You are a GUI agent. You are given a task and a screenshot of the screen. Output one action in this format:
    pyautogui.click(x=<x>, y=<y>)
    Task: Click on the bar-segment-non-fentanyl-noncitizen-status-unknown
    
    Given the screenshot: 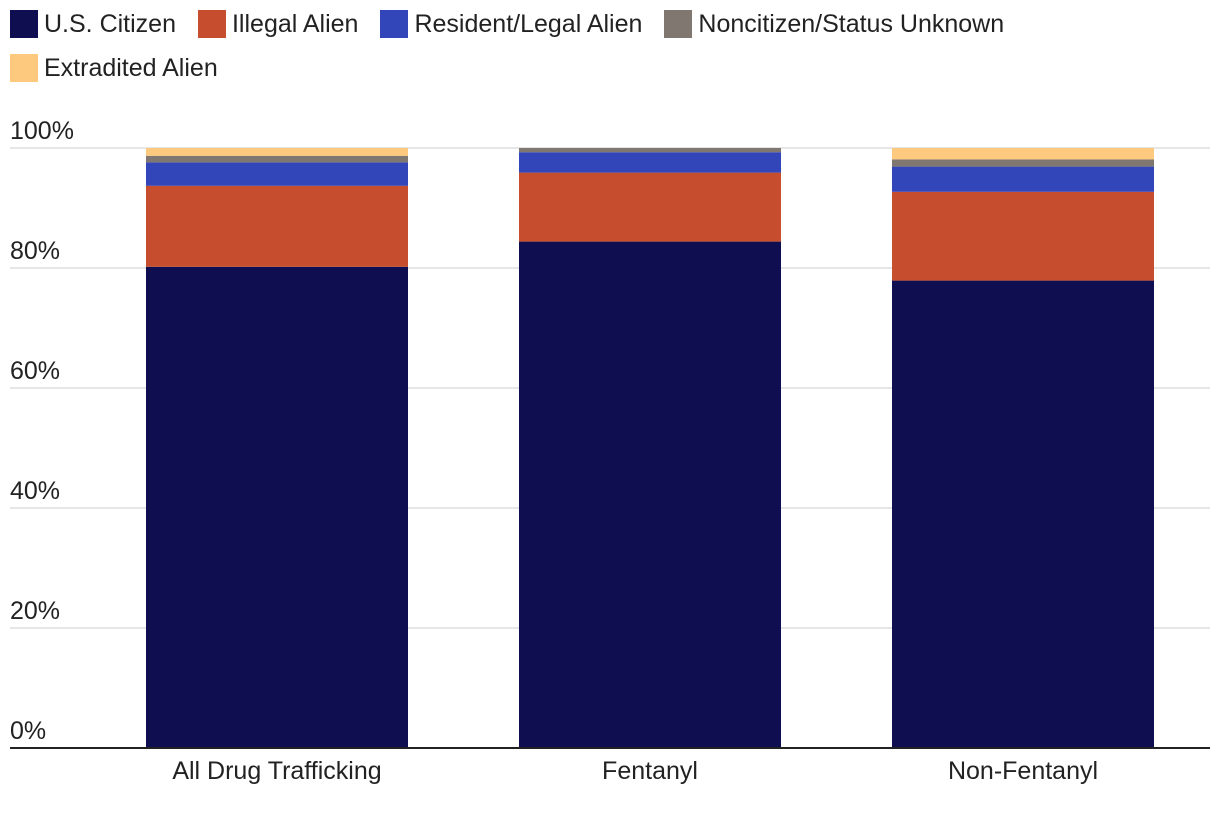 What is the action you would take?
    pyautogui.click(x=1023, y=163)
    